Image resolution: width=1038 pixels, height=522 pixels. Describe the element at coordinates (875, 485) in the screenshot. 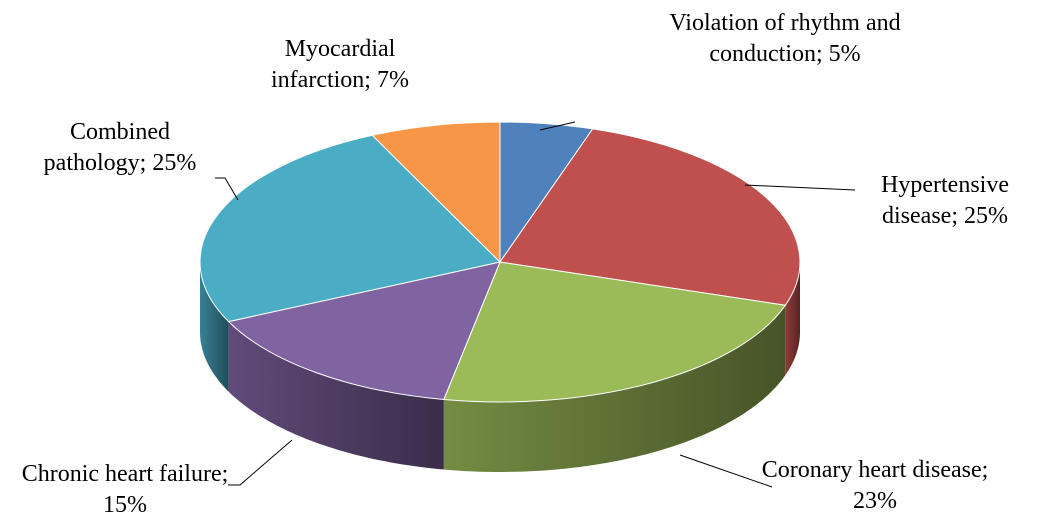

I see `data-label: Coronary heart disease; 23%` at that location.